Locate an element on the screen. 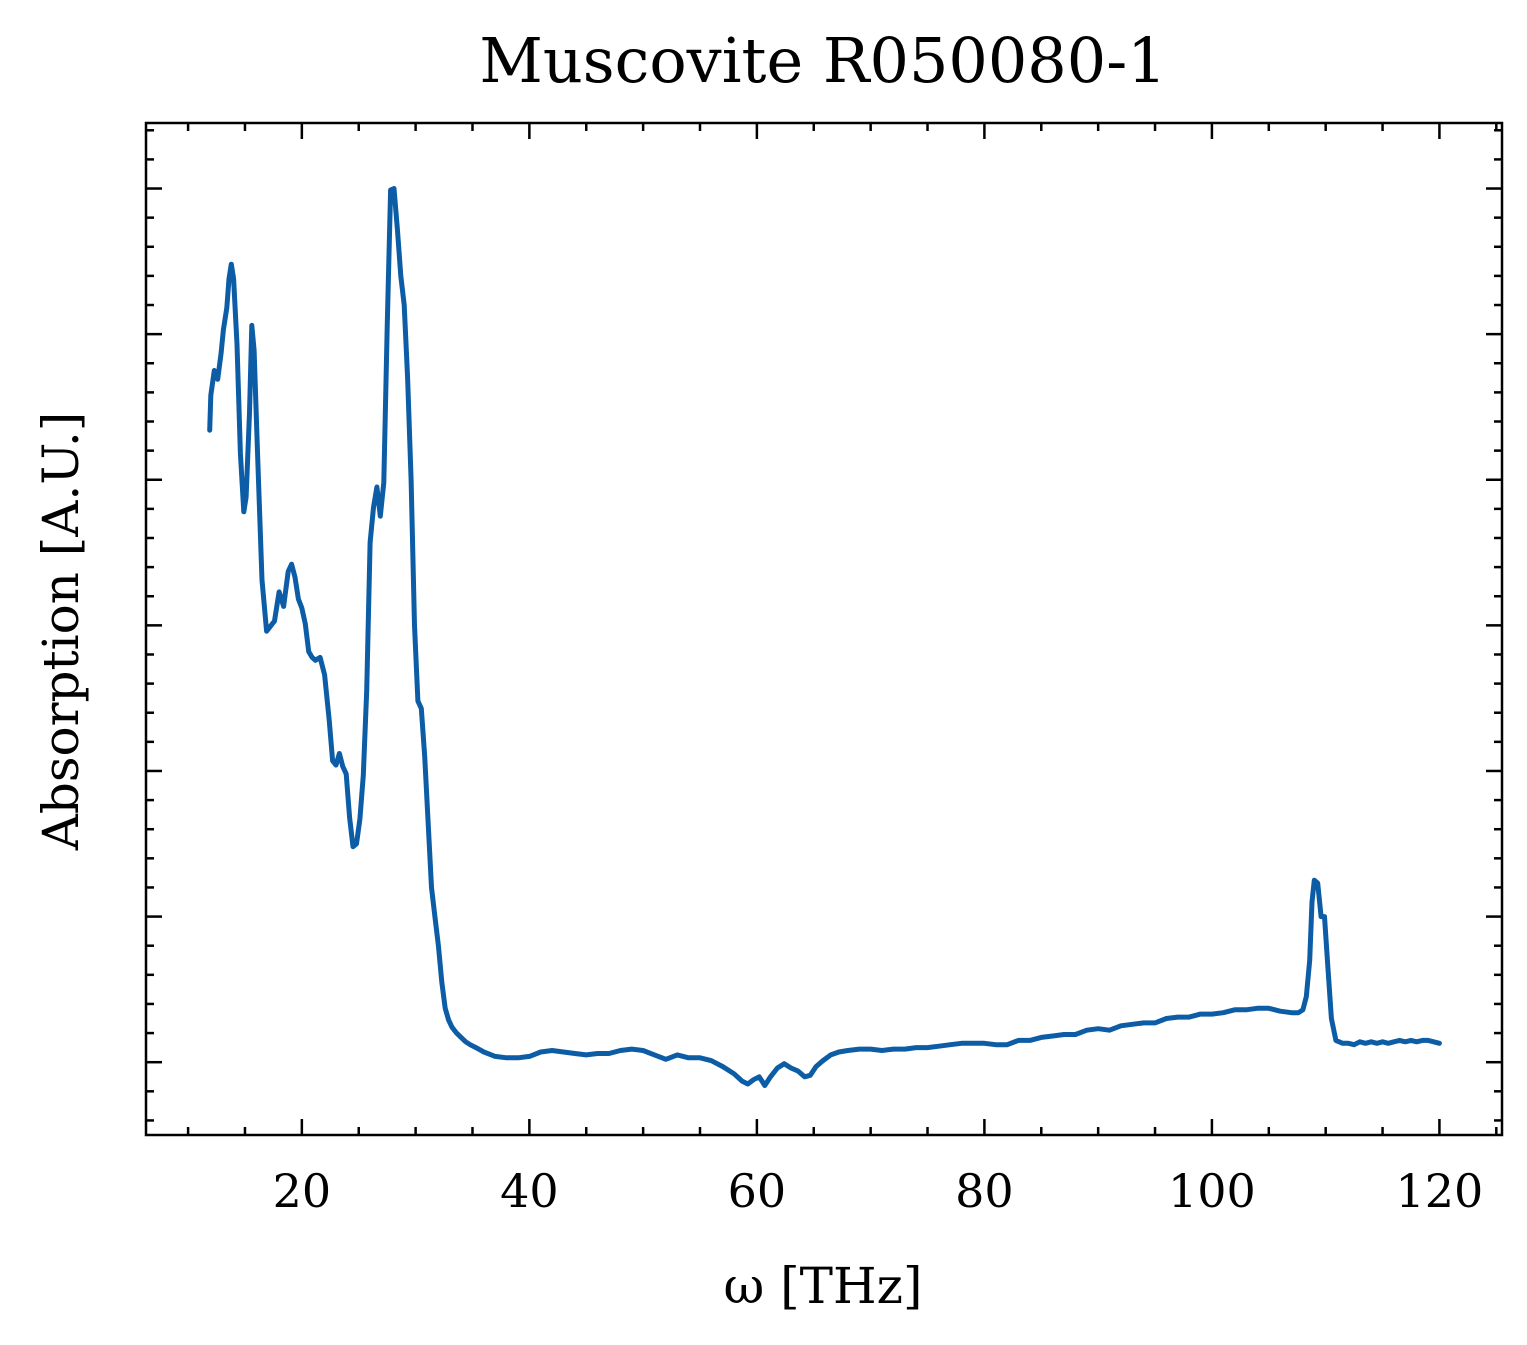 The width and height of the screenshot is (1527, 1345). y-axis-label: Absorption [A.U.] is located at coordinates (61, 632).